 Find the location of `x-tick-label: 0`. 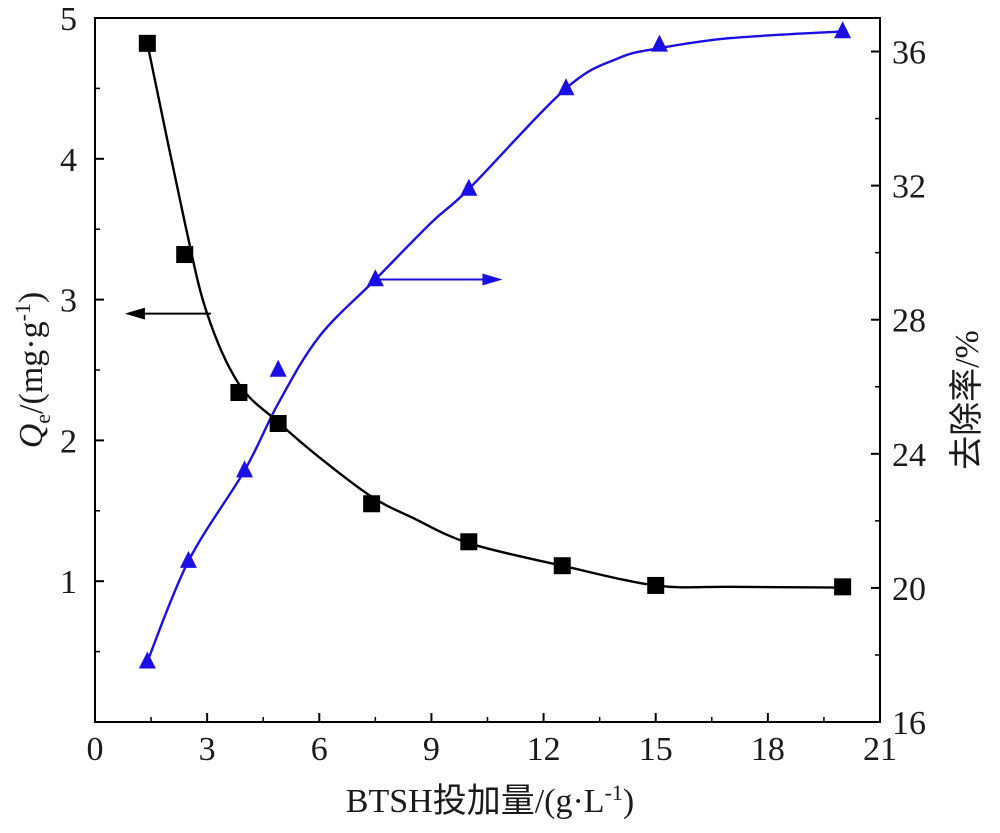

x-tick-label: 0 is located at coordinates (95, 749).